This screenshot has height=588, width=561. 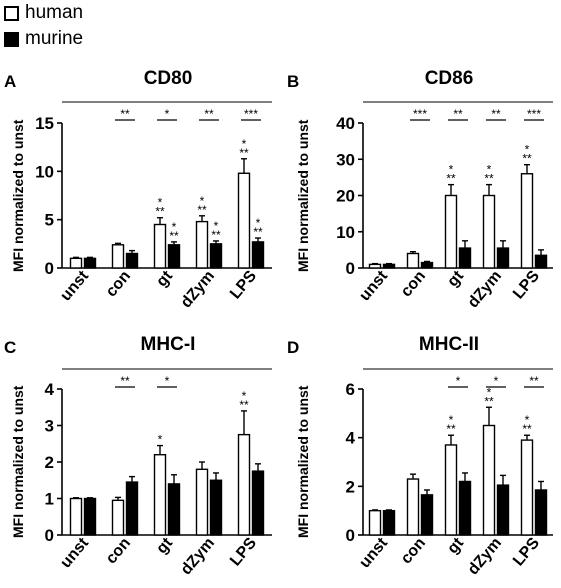 I want to click on y-tick-label: 15, so click(x=44, y=123).